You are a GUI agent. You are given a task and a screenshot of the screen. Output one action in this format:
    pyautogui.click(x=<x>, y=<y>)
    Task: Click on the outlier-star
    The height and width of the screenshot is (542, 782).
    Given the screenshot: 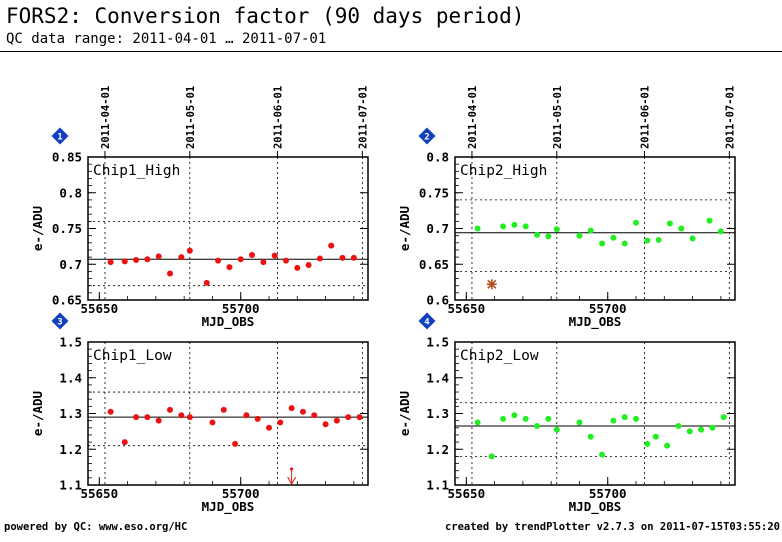 What is the action you would take?
    pyautogui.click(x=491, y=284)
    